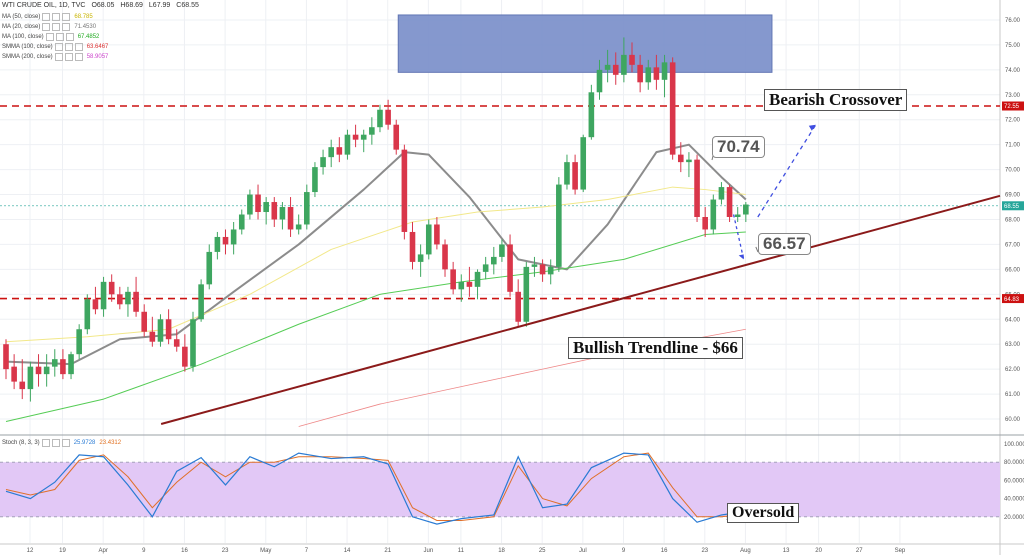  Describe the element at coordinates (84, 443) in the screenshot. I see `stoch-k-value: 25.9728` at that location.